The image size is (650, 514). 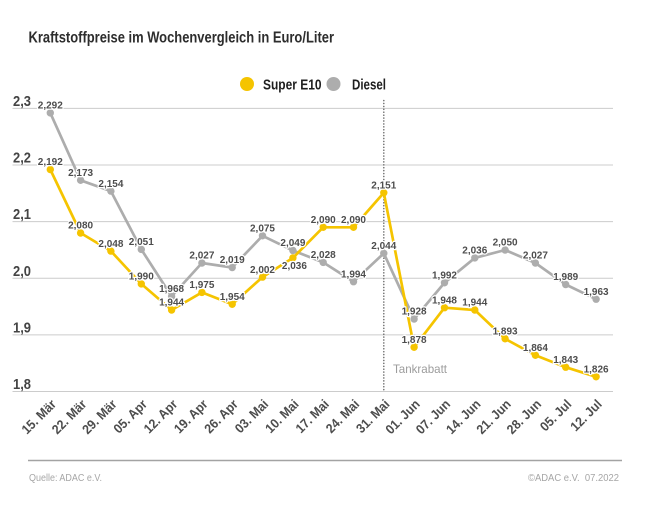 I want to click on svg-text: 2,2, so click(x=22, y=159).